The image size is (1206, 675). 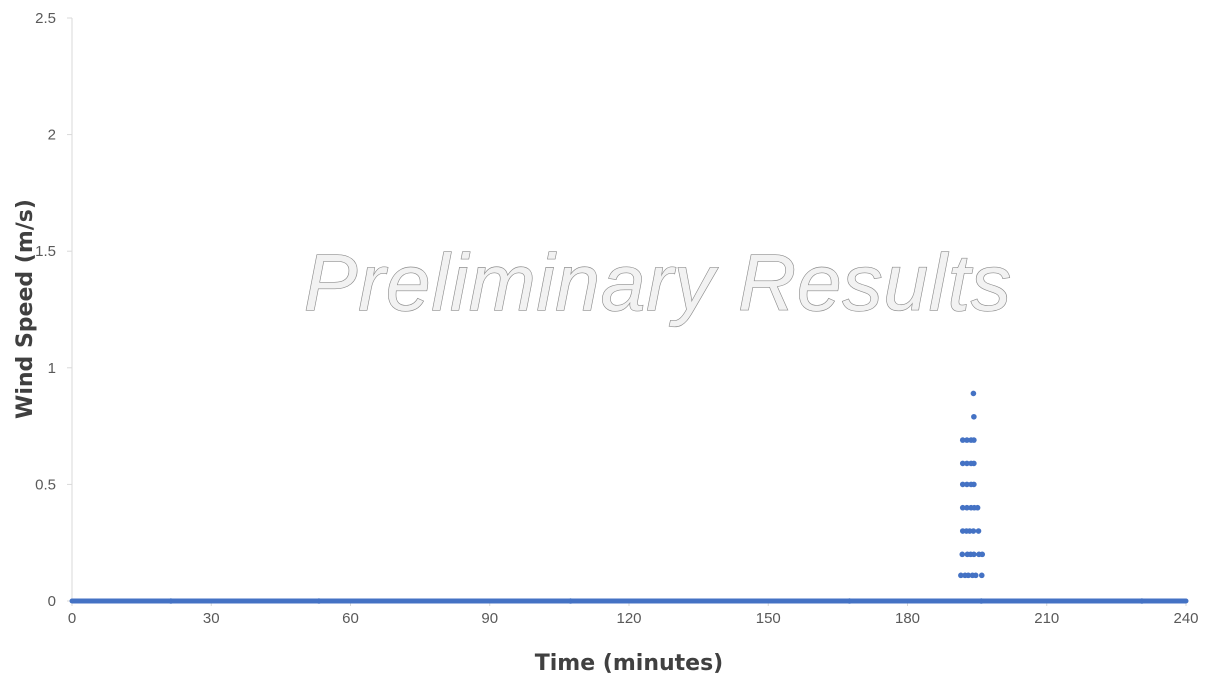 I want to click on x-tick-label: 210, so click(x=1046, y=618).